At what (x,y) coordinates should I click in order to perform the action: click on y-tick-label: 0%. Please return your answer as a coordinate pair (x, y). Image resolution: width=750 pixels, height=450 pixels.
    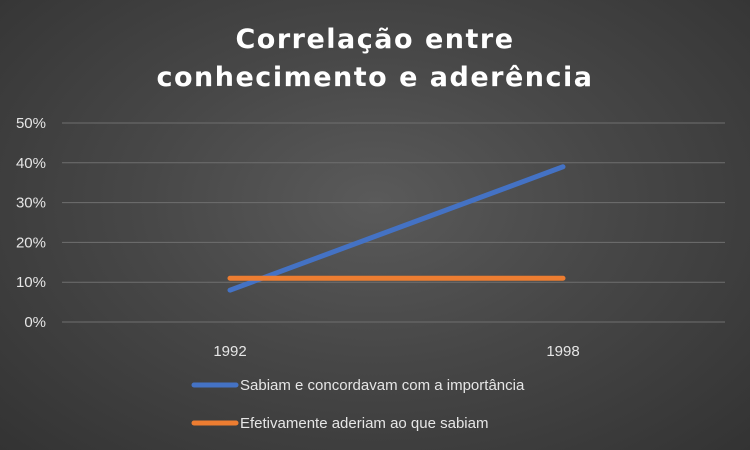
    Looking at the image, I should click on (35, 322).